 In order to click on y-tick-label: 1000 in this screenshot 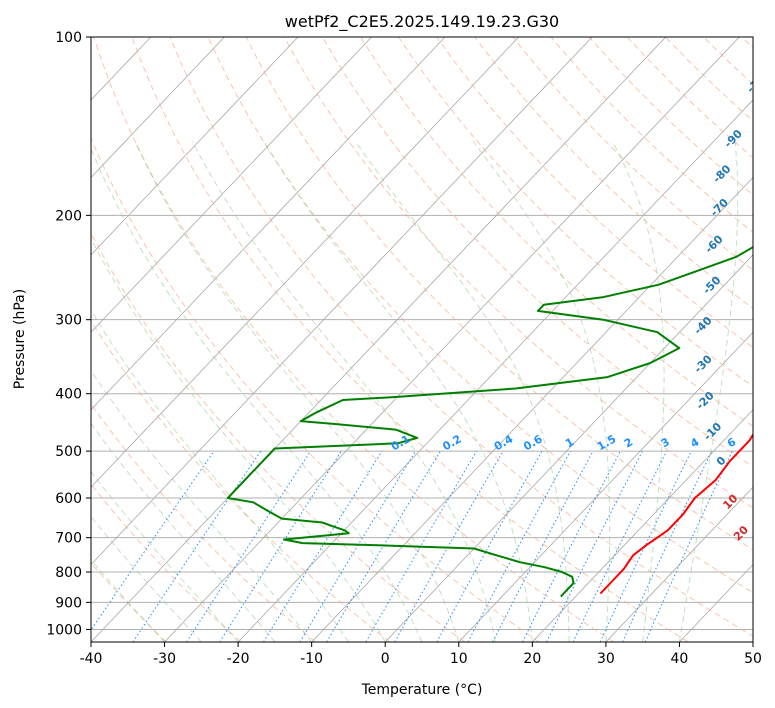, I will do `click(64, 630)`.